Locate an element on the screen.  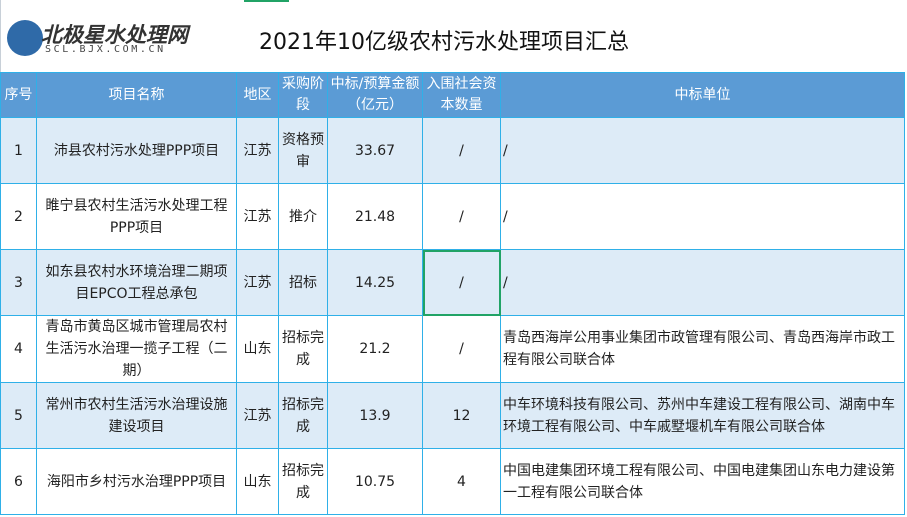
cell-count: 12 is located at coordinates (461, 415).